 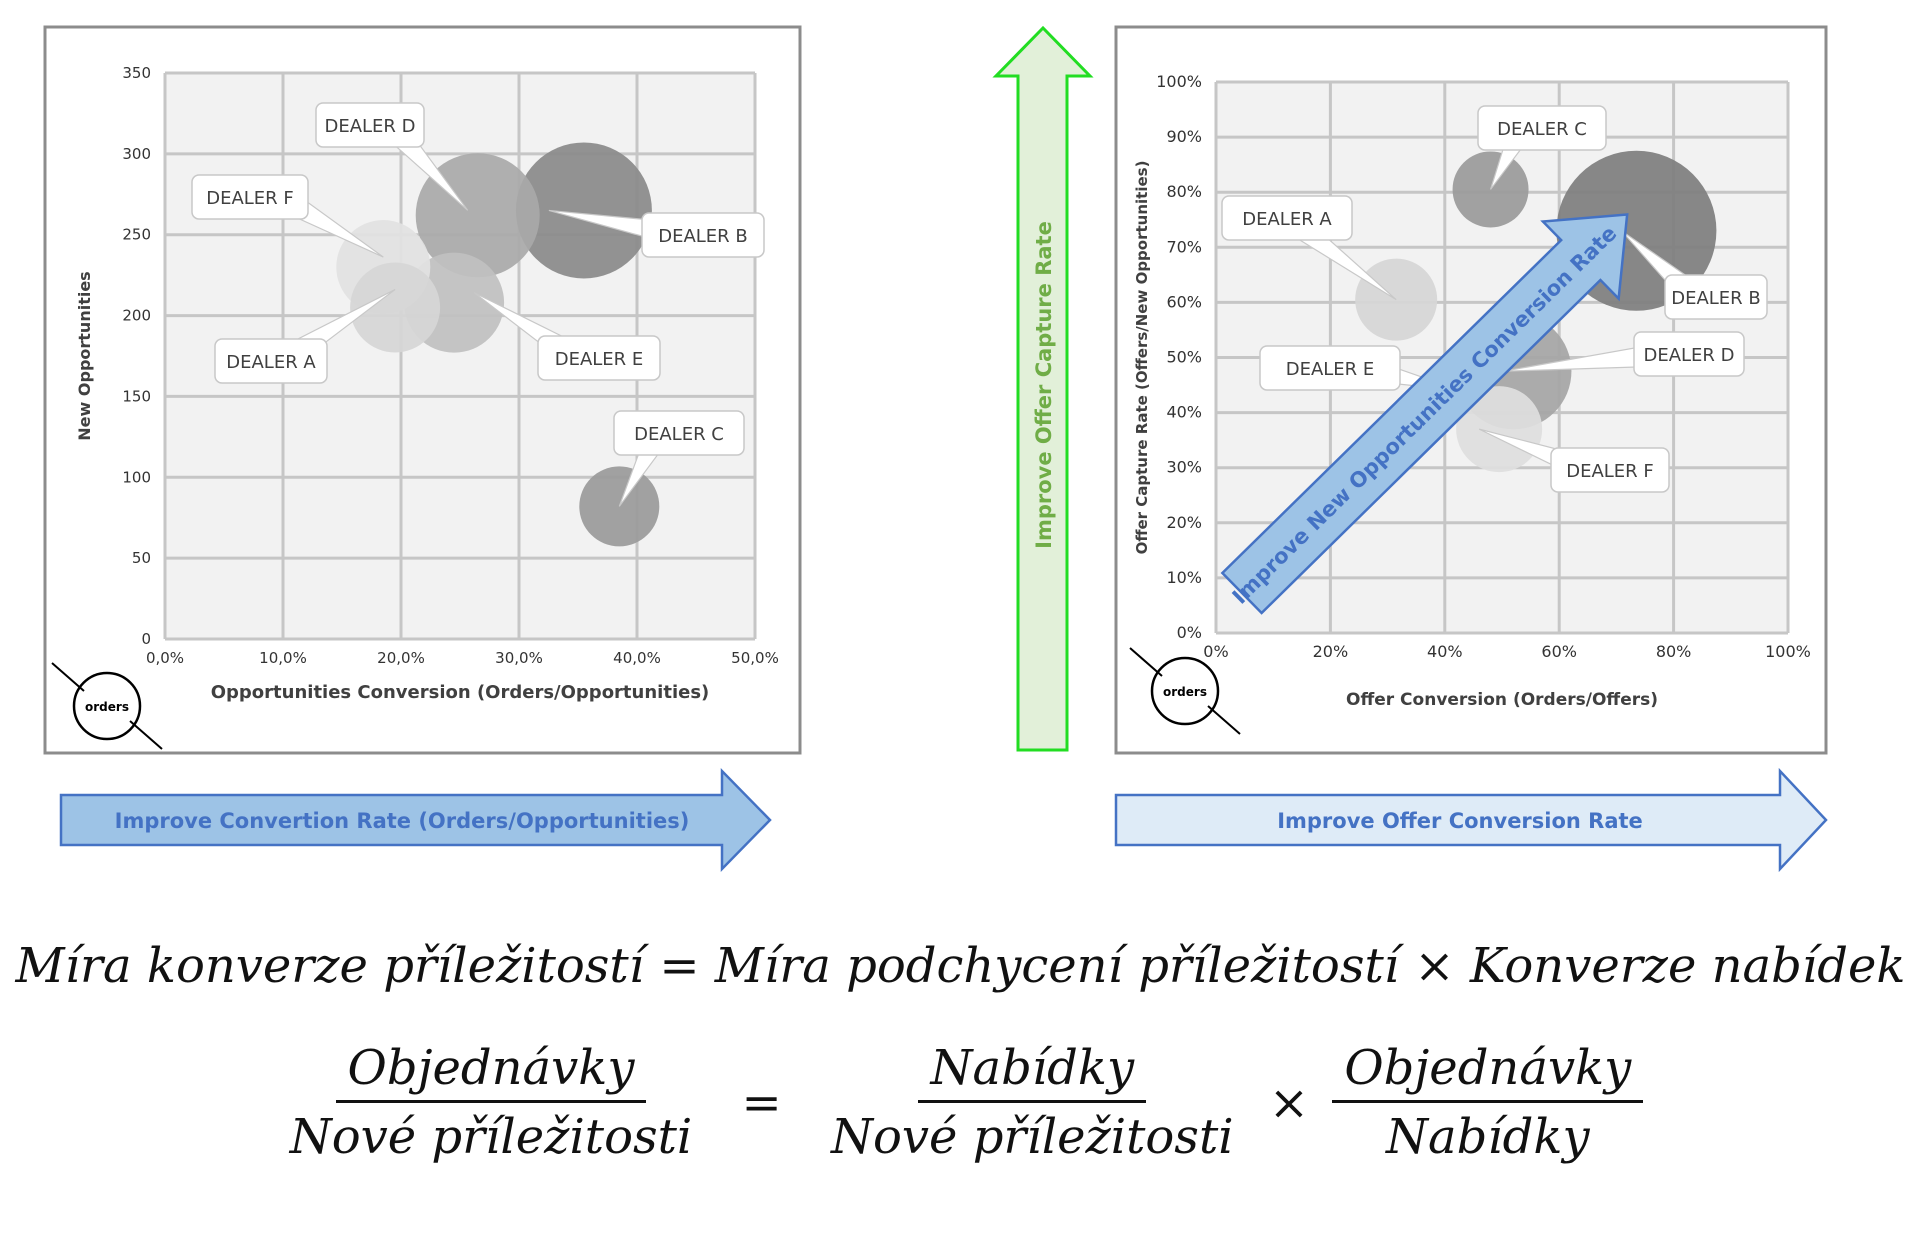 I want to click on x-tick-label: 40%, so click(x=1445, y=651).